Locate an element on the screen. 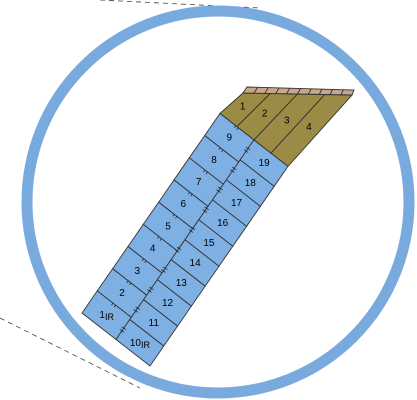 This screenshot has width=417, height=400. cell-left-label-9: 9 is located at coordinates (230, 138).